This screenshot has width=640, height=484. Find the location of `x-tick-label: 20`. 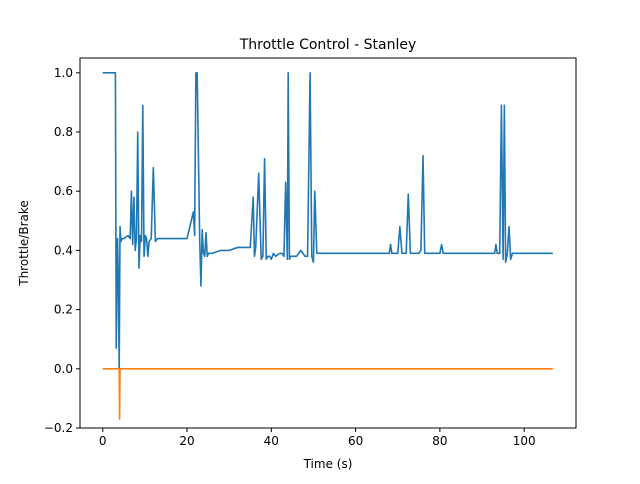

x-tick-label: 20 is located at coordinates (186, 441).